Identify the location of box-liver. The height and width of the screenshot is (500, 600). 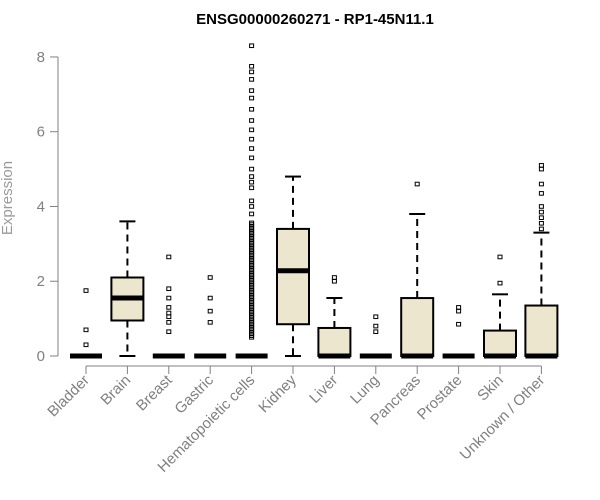
(334, 317).